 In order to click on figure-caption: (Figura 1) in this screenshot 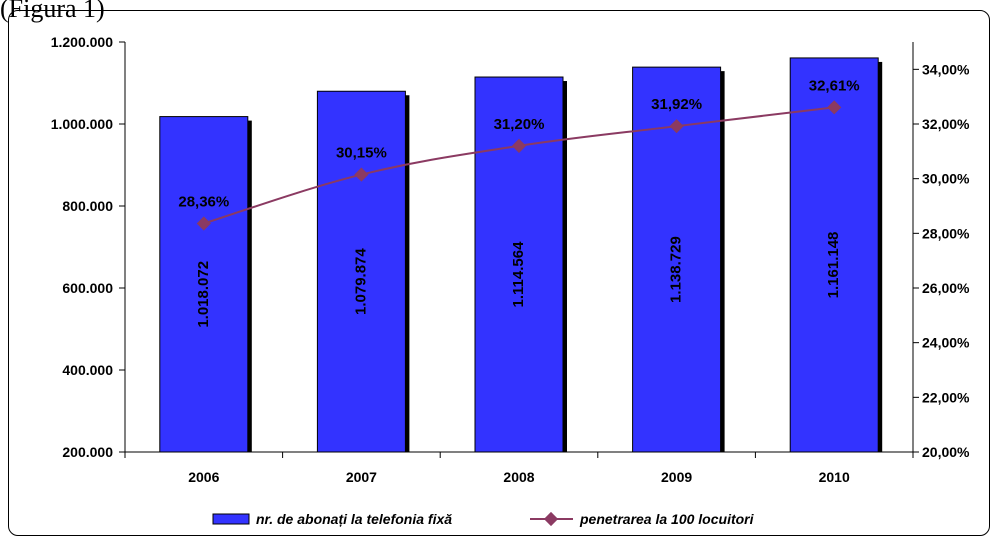, I will do `click(52, 11)`.